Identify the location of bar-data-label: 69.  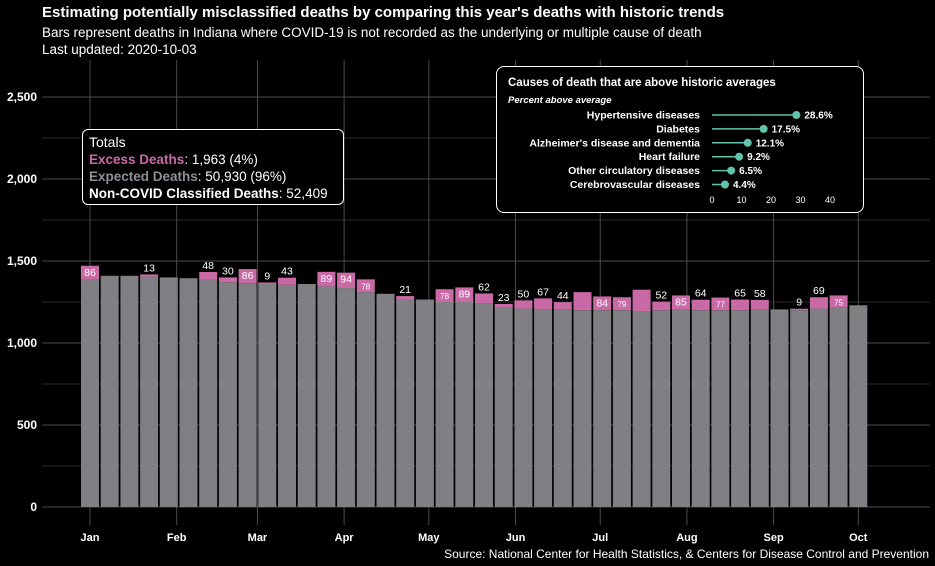
(819, 291).